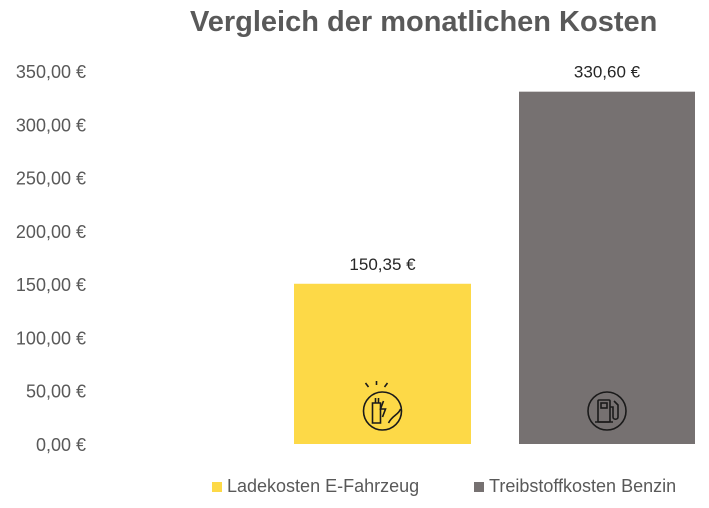  I want to click on legend-label-ev: Ladekosten E-Fahrzeug, so click(323, 486).